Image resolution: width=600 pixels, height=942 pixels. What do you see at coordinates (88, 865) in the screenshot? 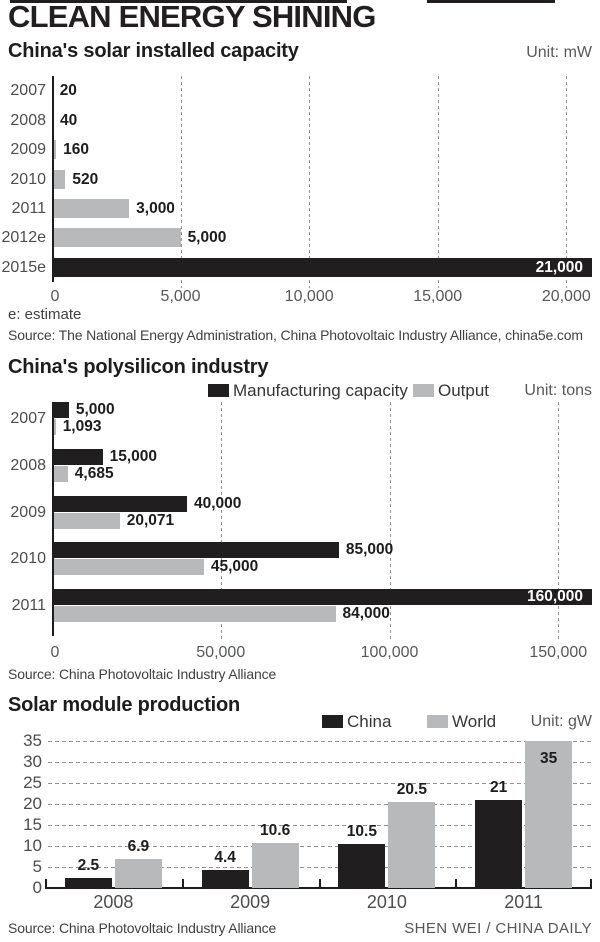
I see `bar-value-label: 2.5` at bounding box center [88, 865].